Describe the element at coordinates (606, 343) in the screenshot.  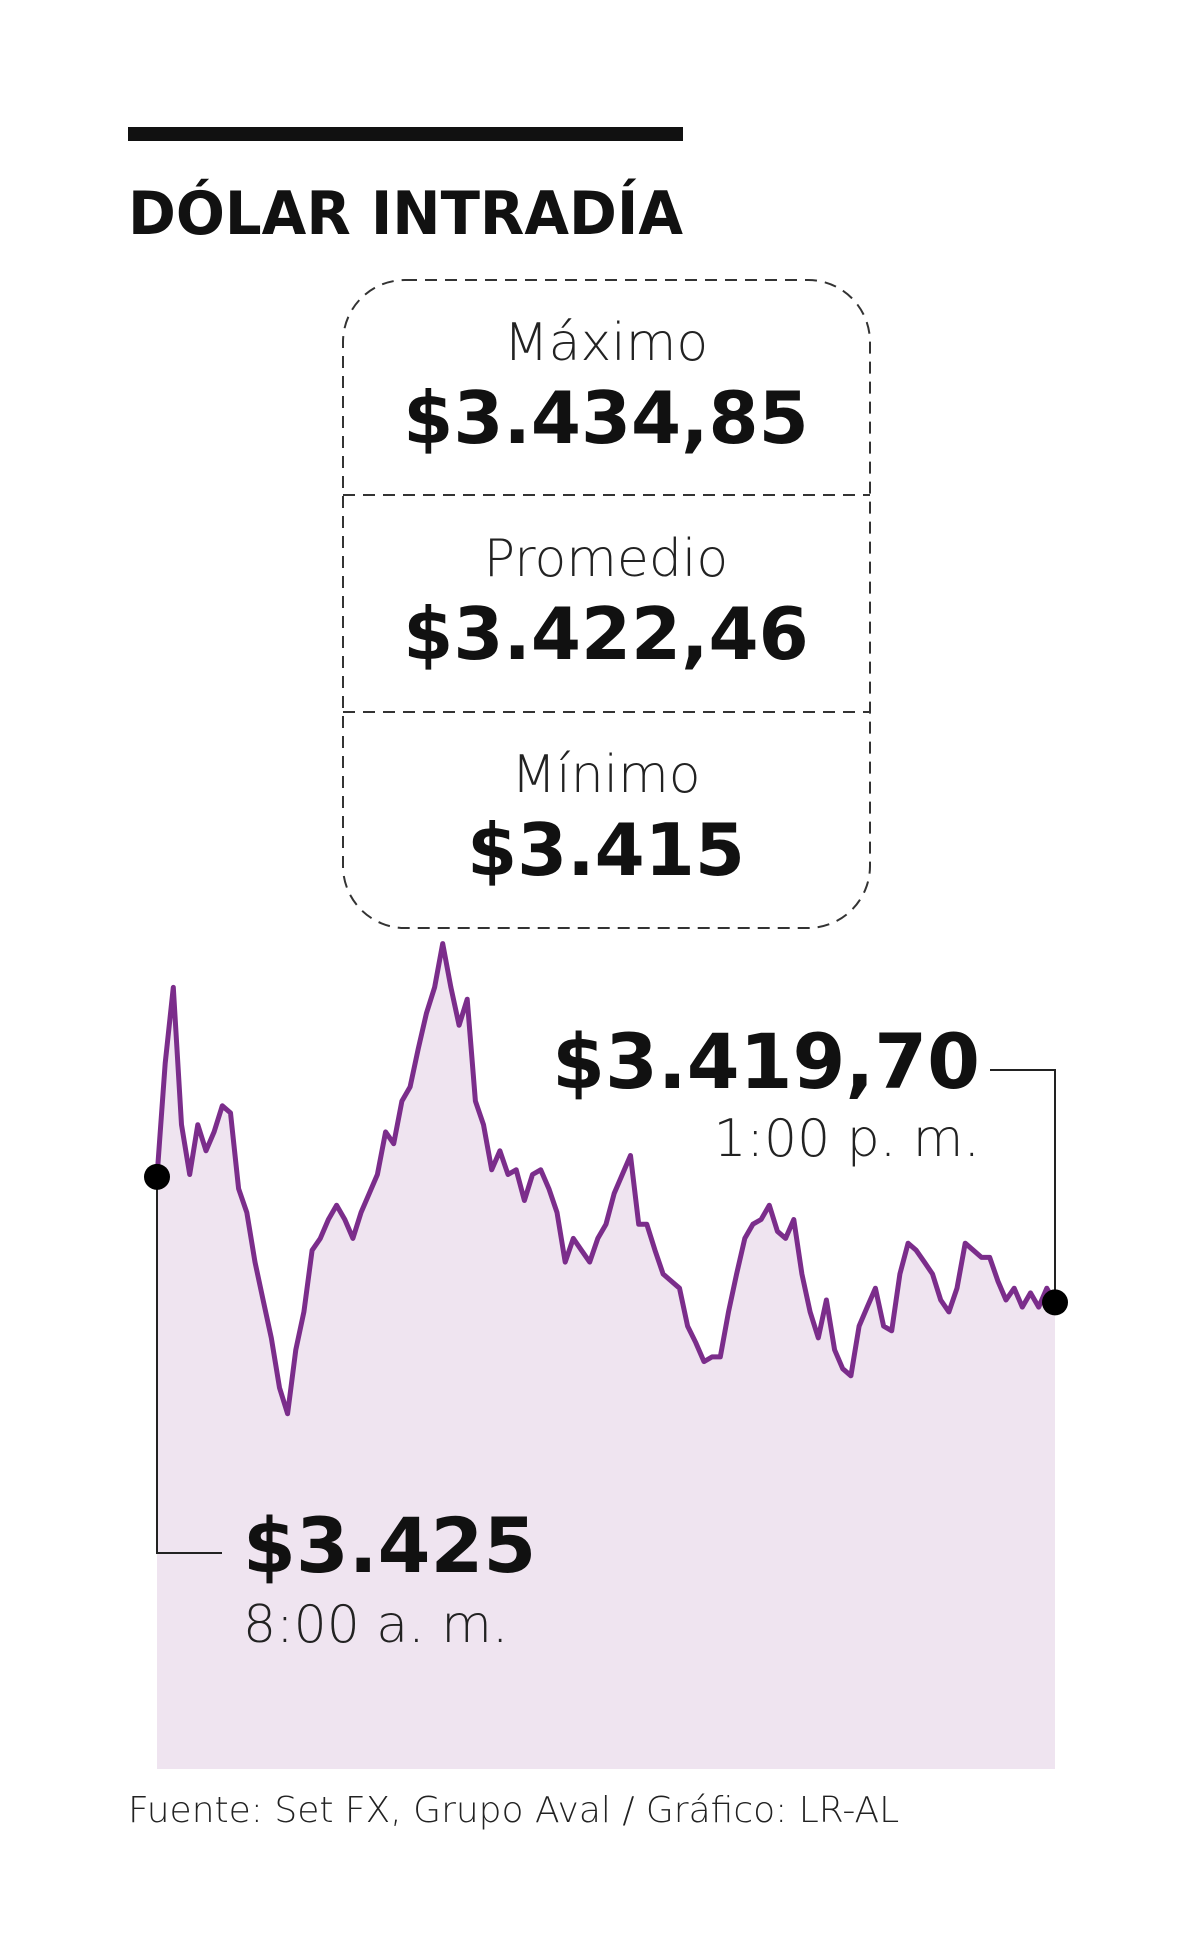
I see `summary-label: Máximo` at that location.